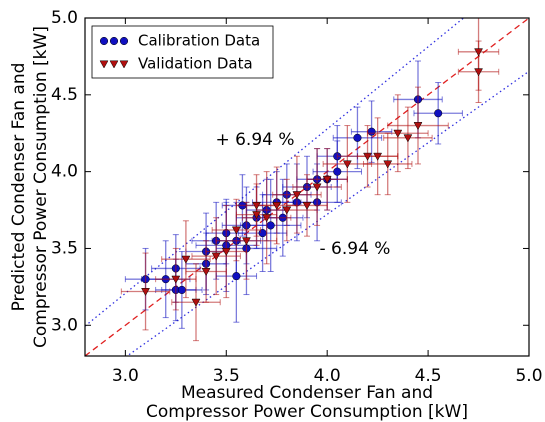  I want to click on y-axis-label: Compressor Power Consumption [kW], so click(41, 187).